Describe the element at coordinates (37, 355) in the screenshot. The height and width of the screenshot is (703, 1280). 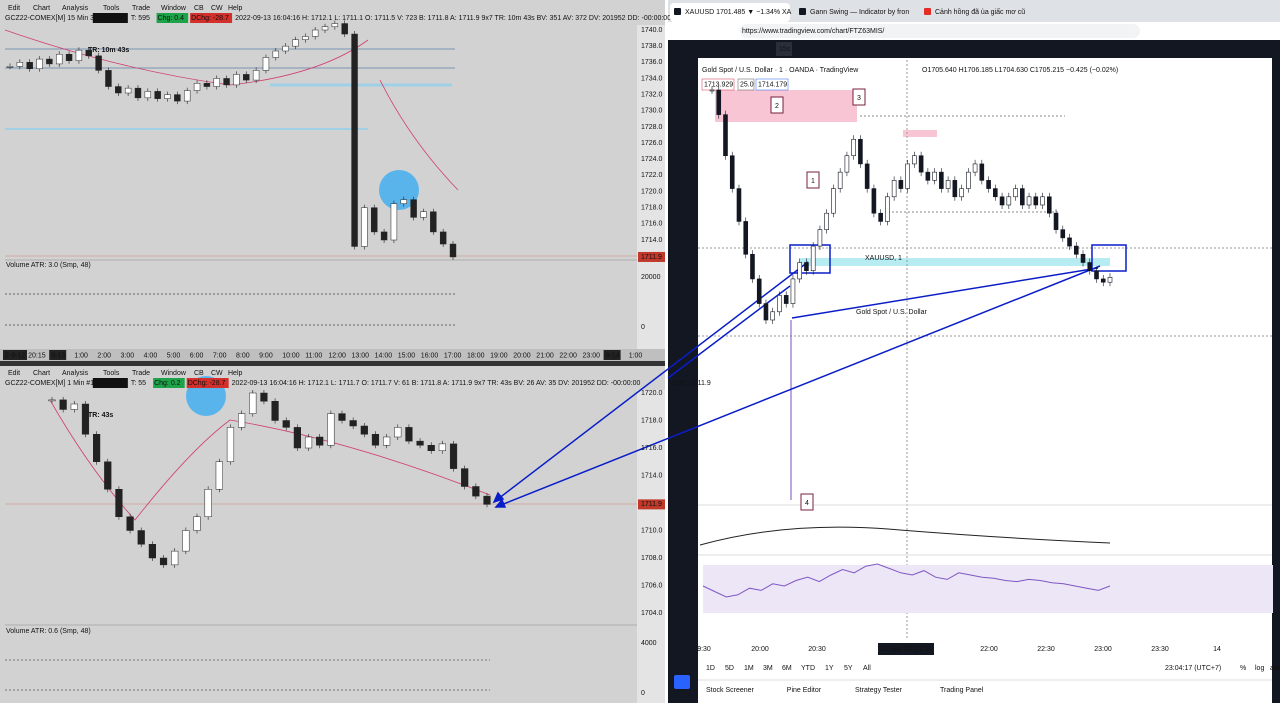
I see `time-label: 20:15` at that location.